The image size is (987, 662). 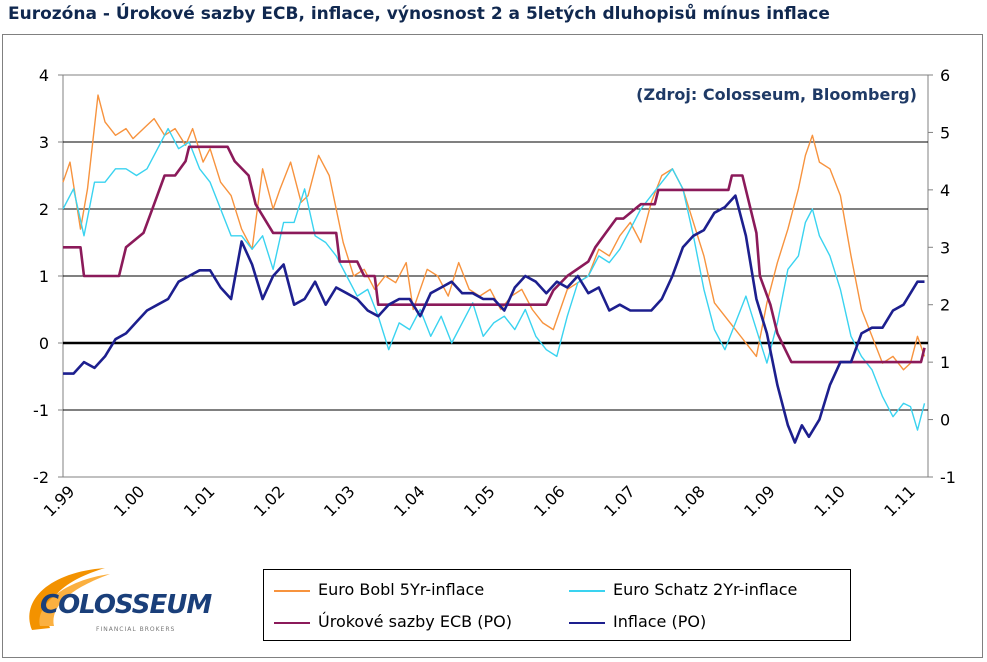 What do you see at coordinates (587, 623) in the screenshot?
I see `legend-swatch-inflace` at bounding box center [587, 623].